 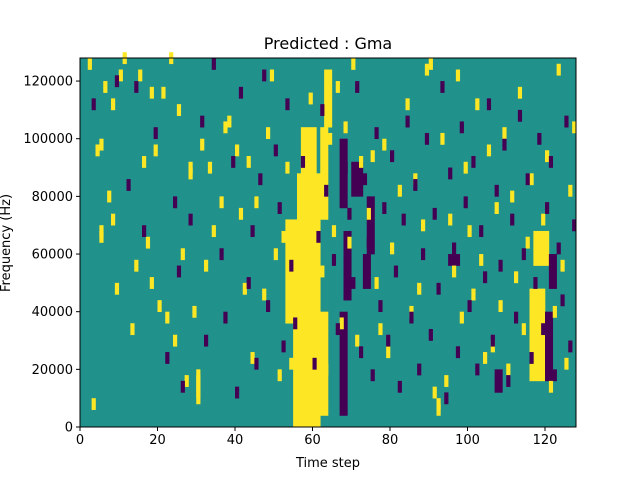 What do you see at coordinates (48, 139) in the screenshot?
I see `y-tick-label: 100000` at bounding box center [48, 139].